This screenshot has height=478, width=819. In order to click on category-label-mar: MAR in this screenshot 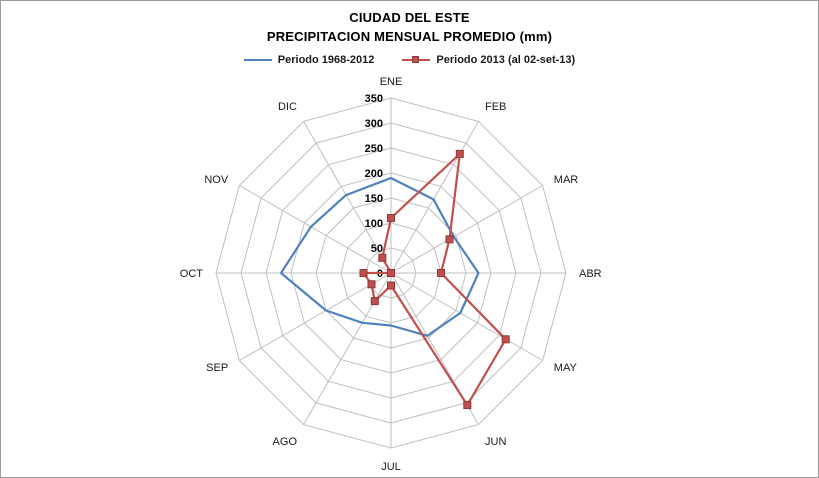, I will do `click(566, 180)`.